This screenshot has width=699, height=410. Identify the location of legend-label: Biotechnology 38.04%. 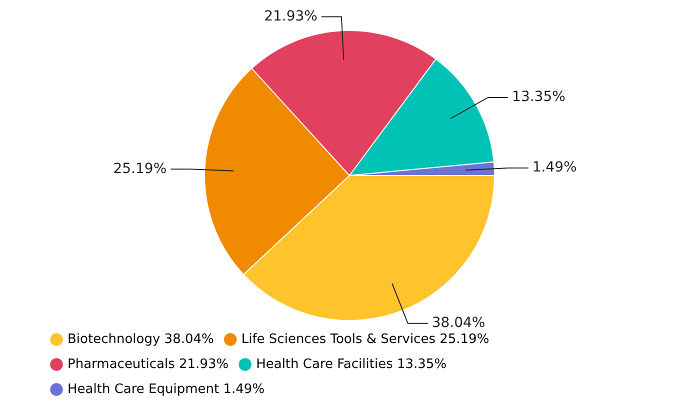
(141, 339).